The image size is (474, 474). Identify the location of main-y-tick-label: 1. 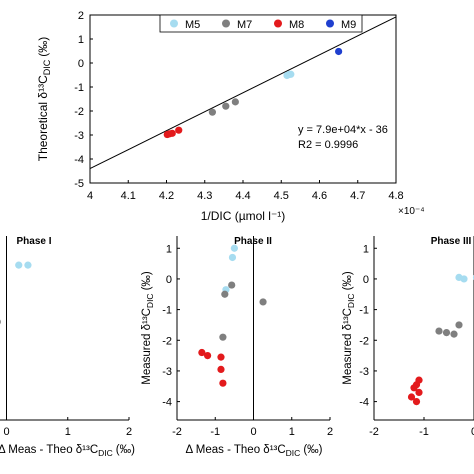
(81, 40).